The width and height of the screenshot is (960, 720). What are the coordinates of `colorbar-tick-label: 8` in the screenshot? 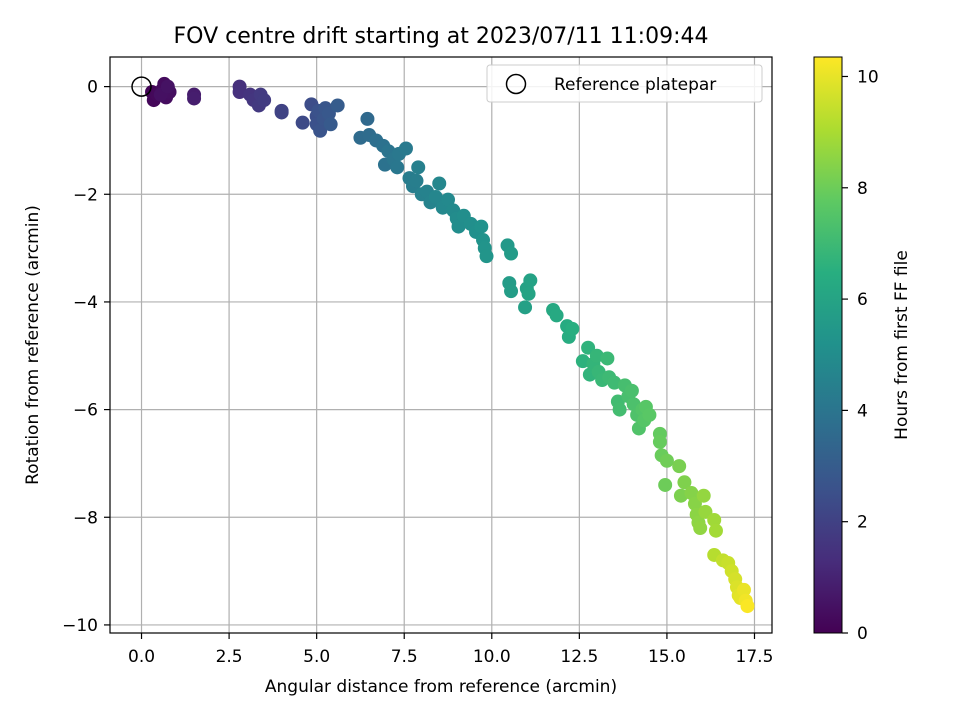 It's located at (862, 189).